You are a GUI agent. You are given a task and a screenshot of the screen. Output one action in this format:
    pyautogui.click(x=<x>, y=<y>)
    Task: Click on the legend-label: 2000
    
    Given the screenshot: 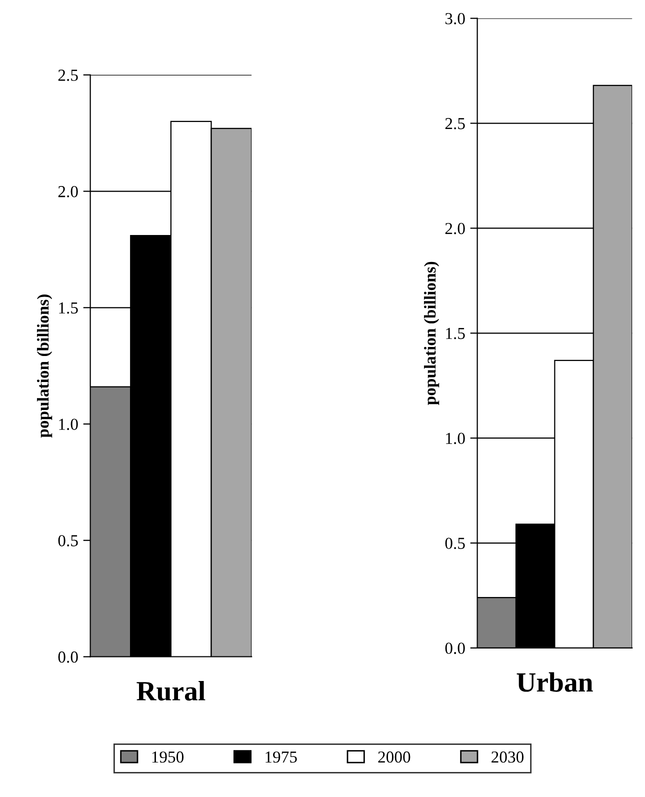 What is the action you would take?
    pyautogui.click(x=394, y=757)
    